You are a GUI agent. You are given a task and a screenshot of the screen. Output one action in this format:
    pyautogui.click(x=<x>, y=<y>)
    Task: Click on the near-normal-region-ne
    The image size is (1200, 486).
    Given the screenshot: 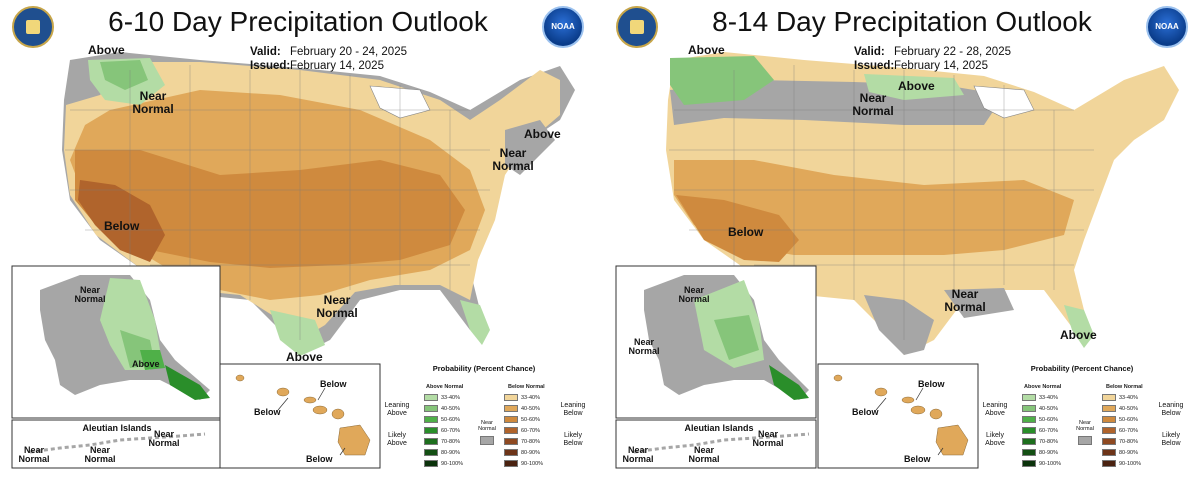 What is the action you would take?
    pyautogui.click(x=530, y=147)
    